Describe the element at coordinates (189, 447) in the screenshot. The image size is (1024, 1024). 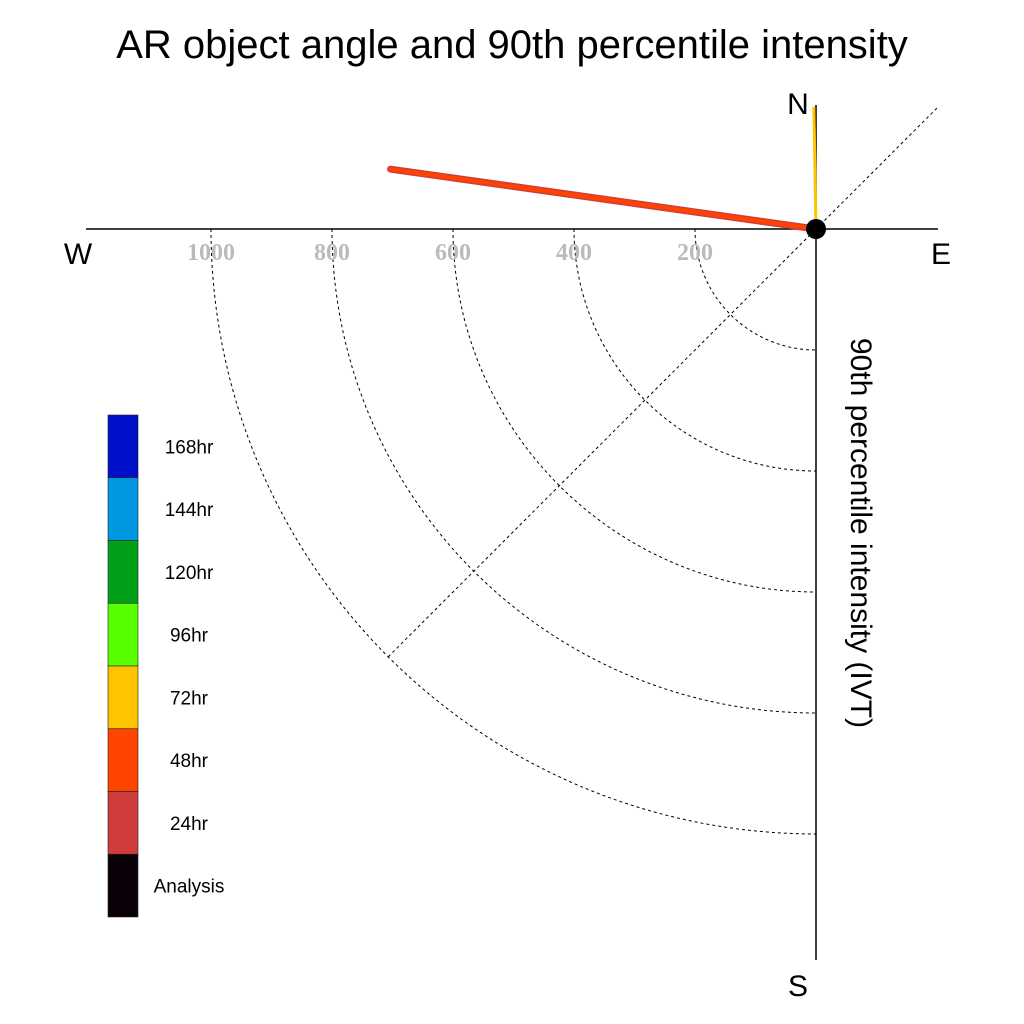
I see `legend-label: 168hr` at that location.